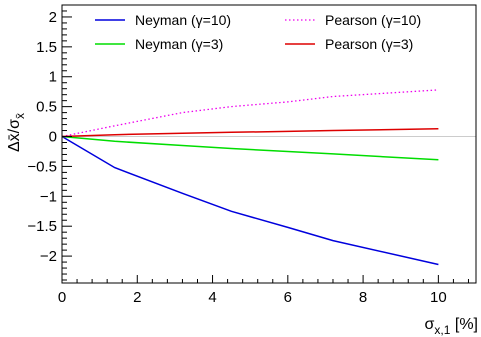  I want to click on x-axis-title: σx,1 [%], so click(451, 326).